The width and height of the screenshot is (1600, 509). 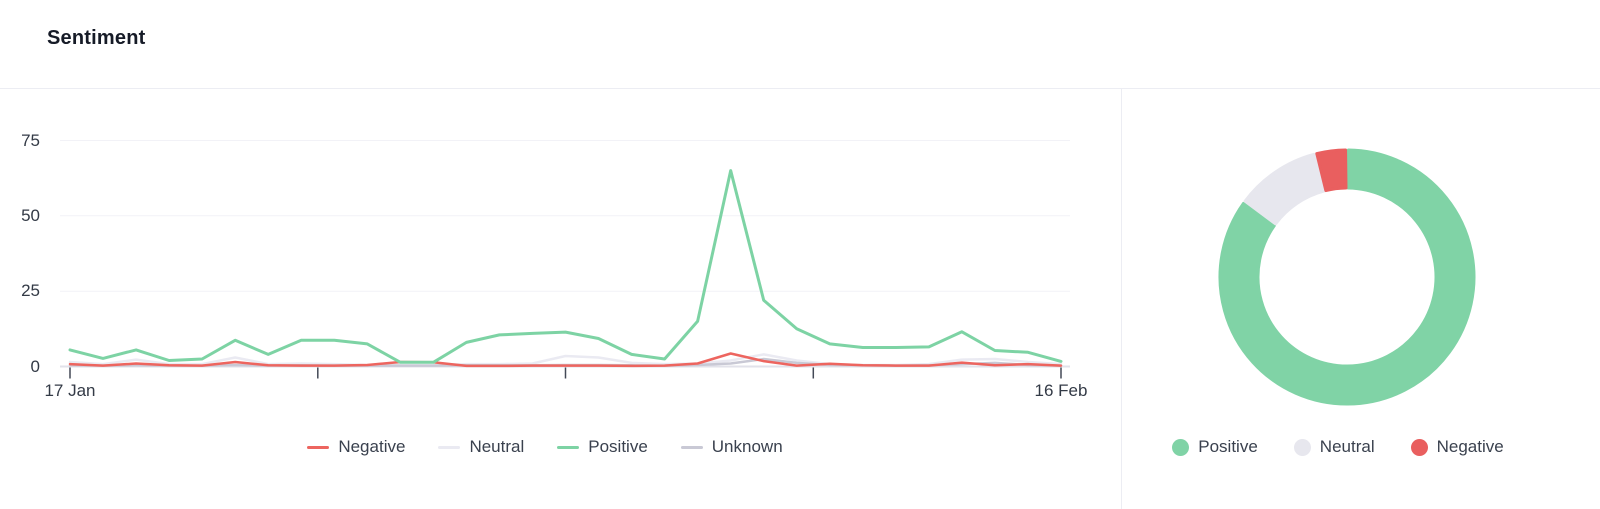 I want to click on y-axis-label: 25, so click(x=30, y=290).